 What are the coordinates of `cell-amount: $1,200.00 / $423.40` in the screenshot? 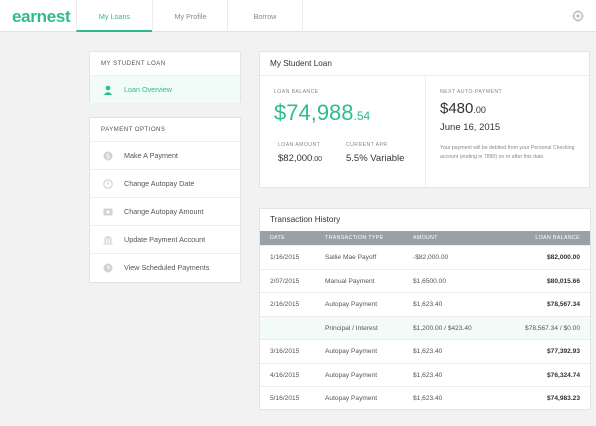 It's located at (442, 328).